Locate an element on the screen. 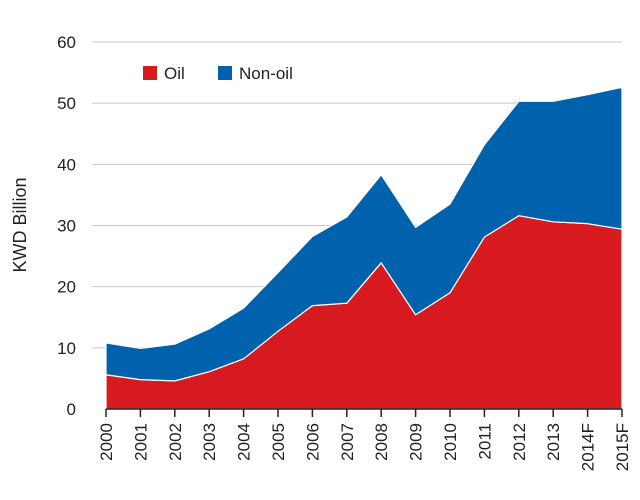  x-tick-label: 2002 is located at coordinates (175, 442).